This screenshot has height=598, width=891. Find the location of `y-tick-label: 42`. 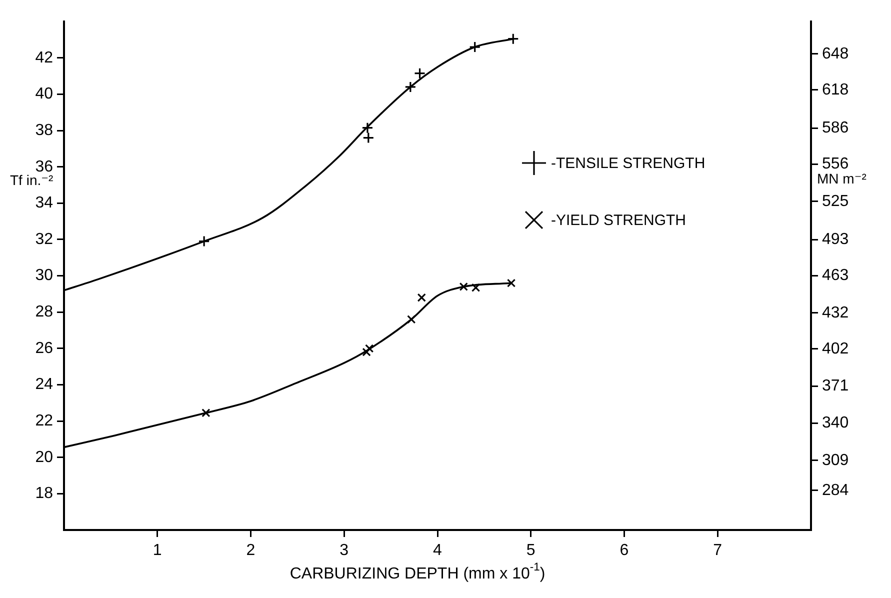

y-tick-label: 42 is located at coordinates (44, 57).